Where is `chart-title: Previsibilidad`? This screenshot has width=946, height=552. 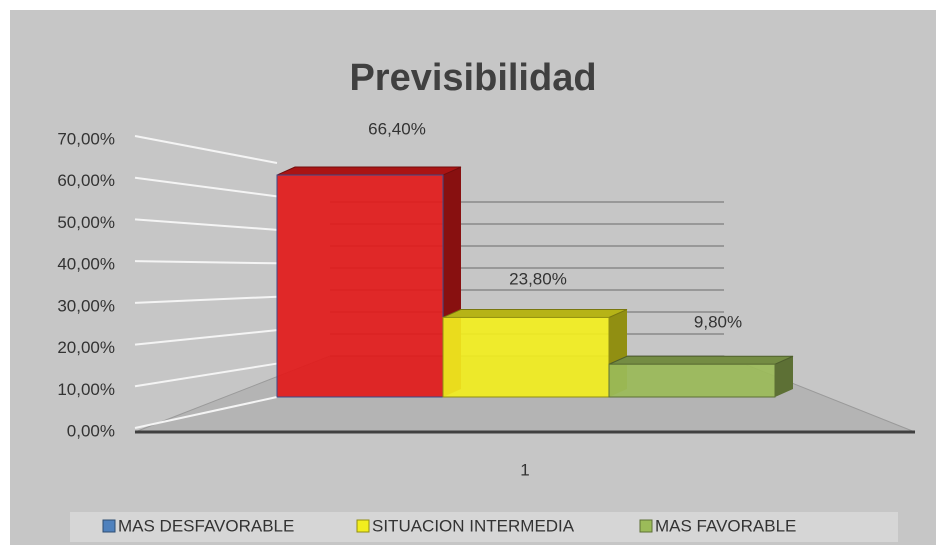 chart-title: Previsibilidad is located at coordinates (472, 78).